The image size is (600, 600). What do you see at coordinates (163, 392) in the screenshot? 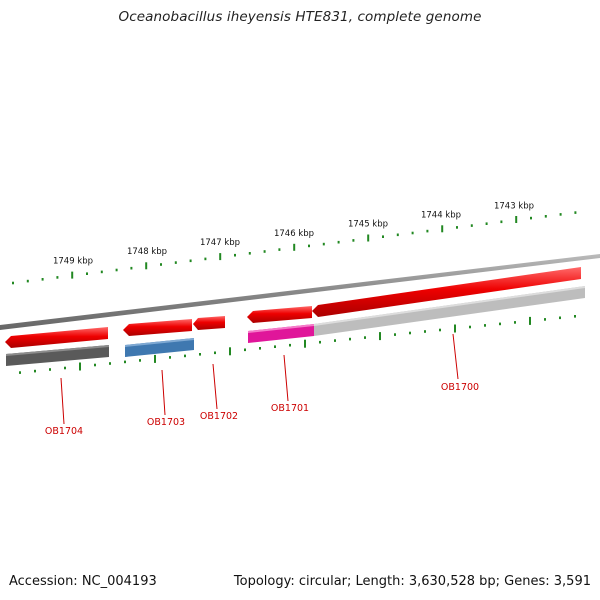
I see `leader-OB1703` at bounding box center [163, 392].